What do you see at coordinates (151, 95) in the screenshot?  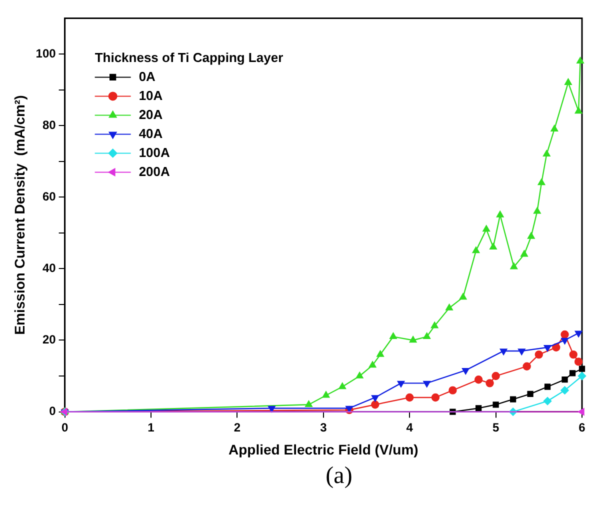 I see `legend-label: 10A` at bounding box center [151, 95].